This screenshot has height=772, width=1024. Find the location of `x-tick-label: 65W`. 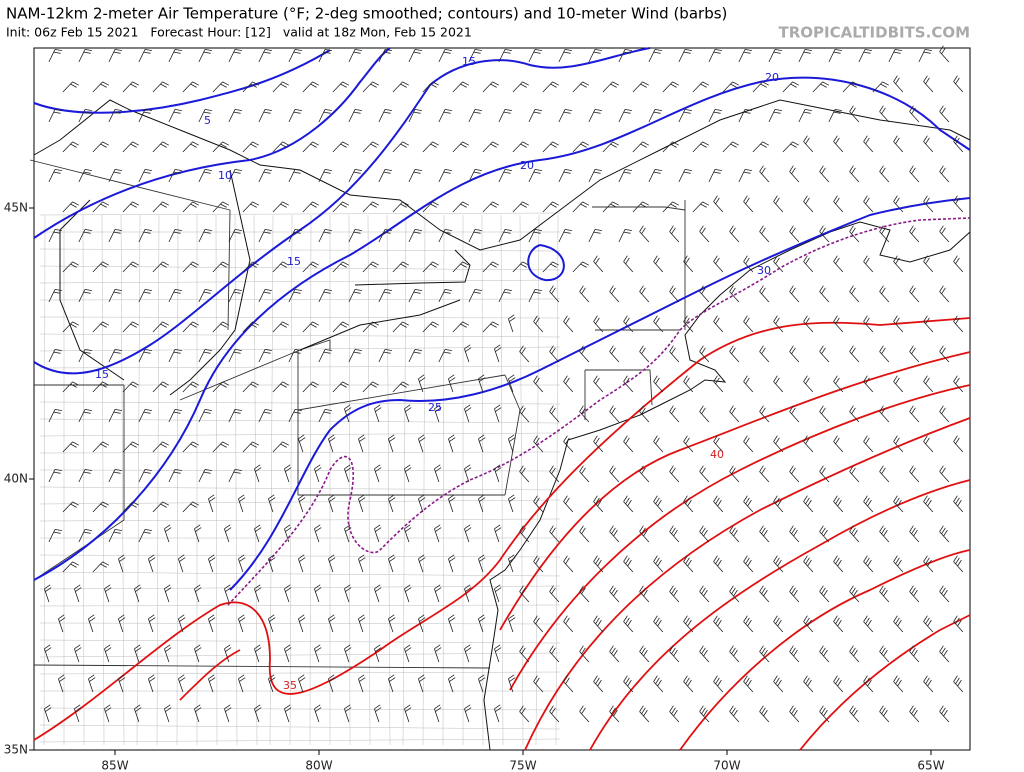

x-tick-label: 65W is located at coordinates (930, 765).